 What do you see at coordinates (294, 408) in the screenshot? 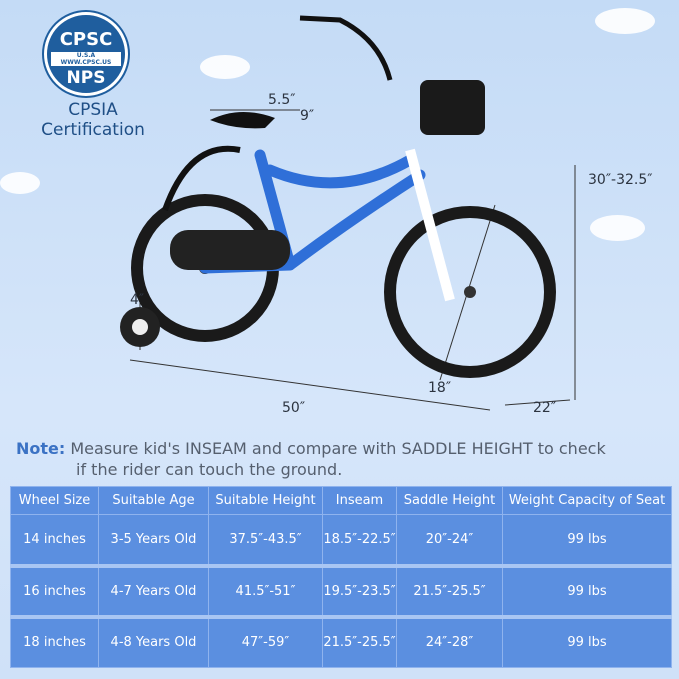
I see `dim-length: 50″` at bounding box center [294, 408].